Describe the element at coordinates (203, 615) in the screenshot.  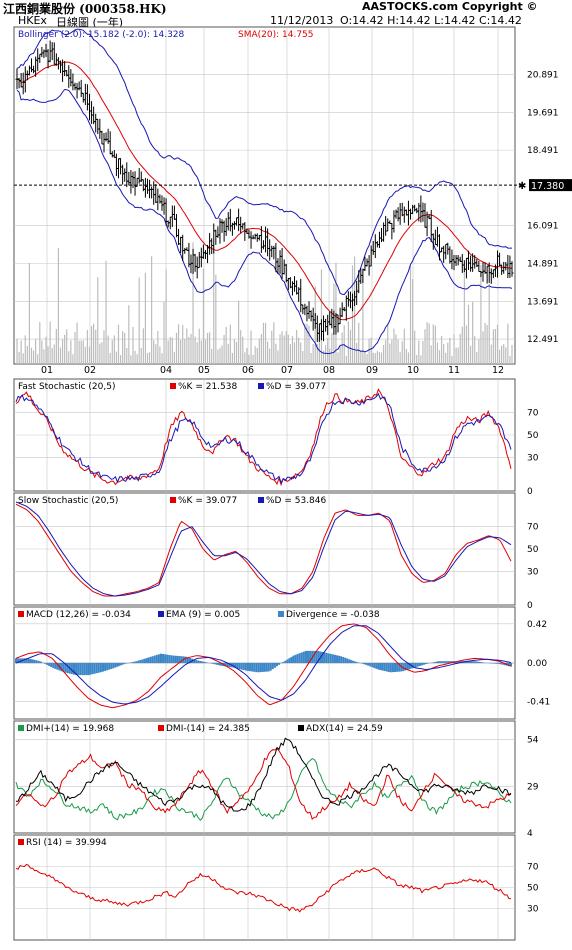
I see `legend-item: EMA (9) = 0.005` at that location.